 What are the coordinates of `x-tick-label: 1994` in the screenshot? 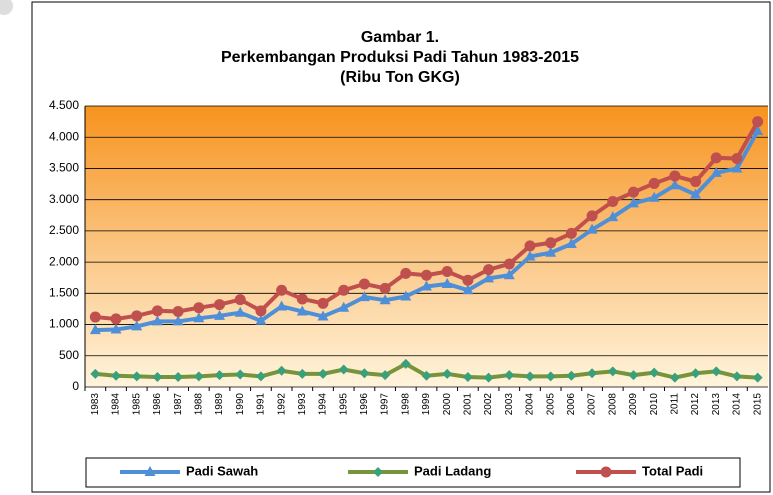 It's located at (323, 404).